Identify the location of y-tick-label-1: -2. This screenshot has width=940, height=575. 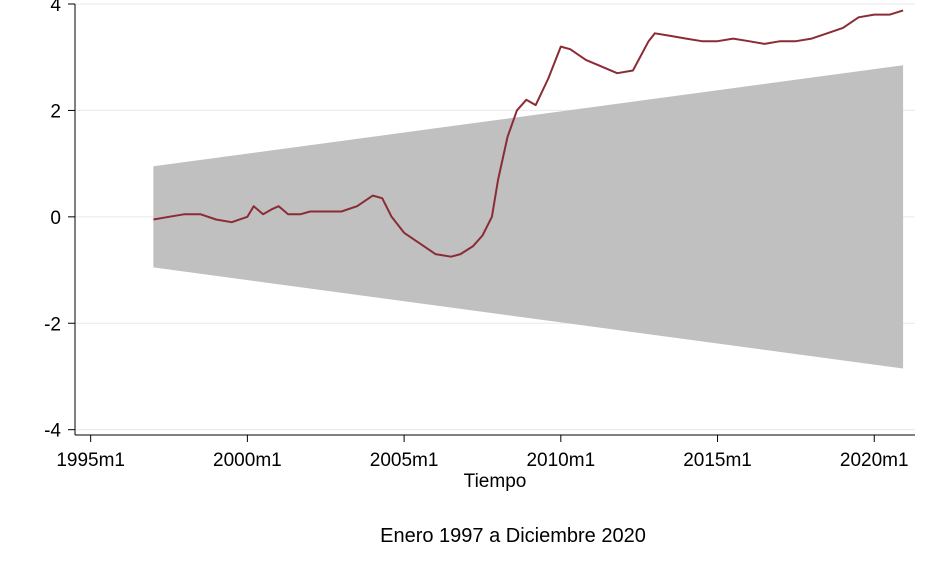
(52, 324).